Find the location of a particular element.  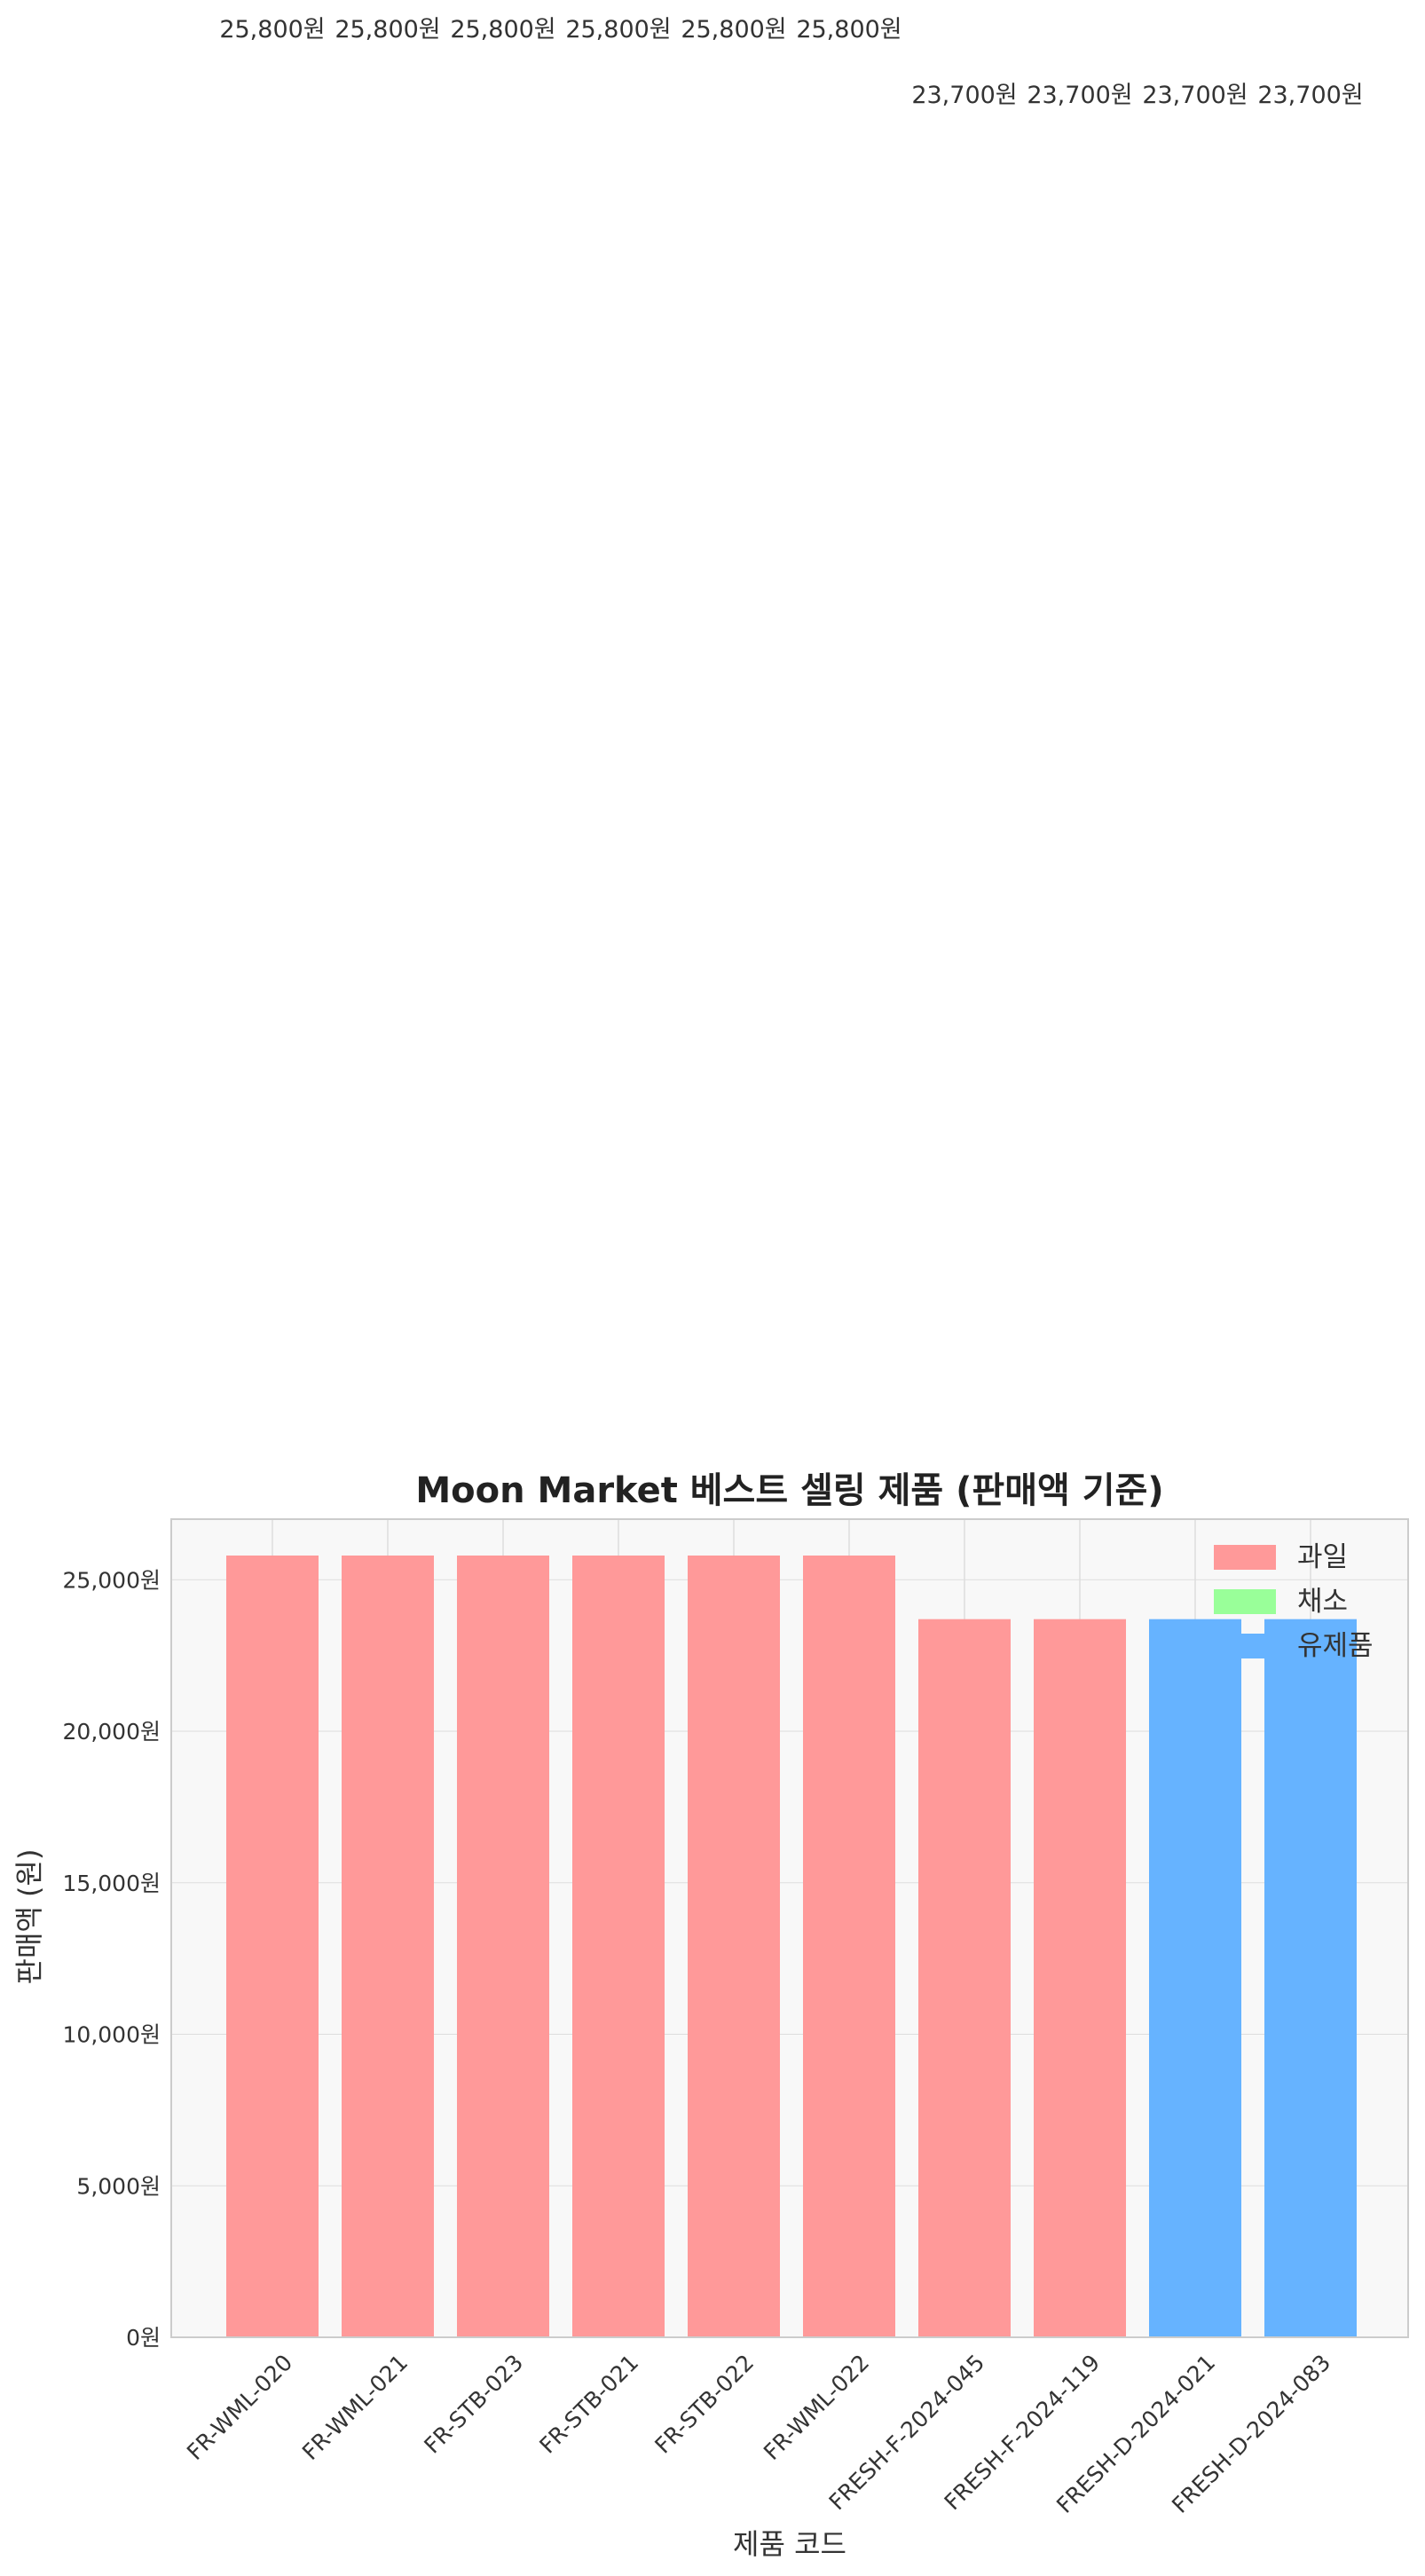

x-axis-label: 제품 코드 is located at coordinates (789, 2544).